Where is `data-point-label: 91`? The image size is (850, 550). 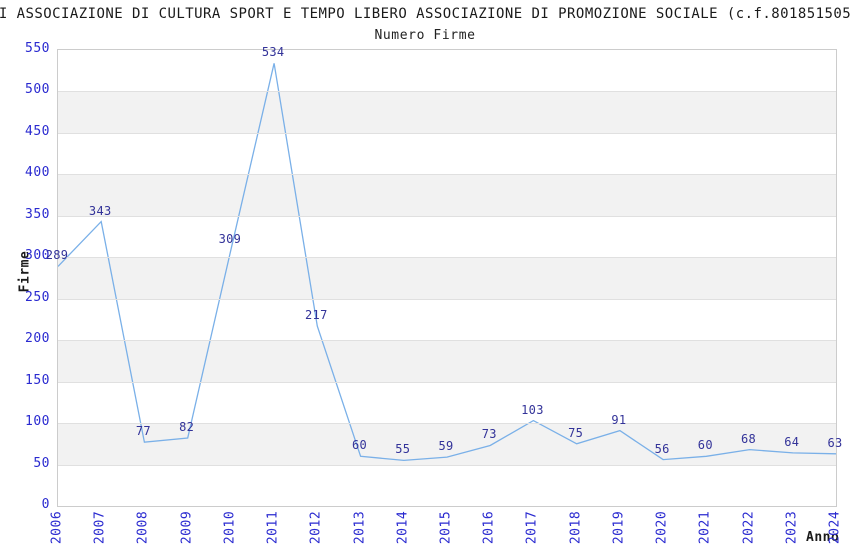
data-point-label: 91 is located at coordinates (619, 419).